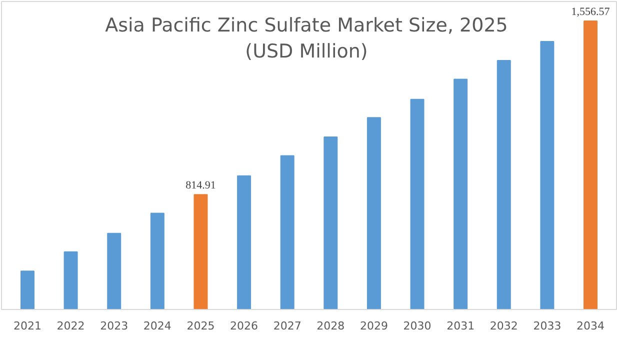  I want to click on x-tick-label: 2031, so click(460, 326).